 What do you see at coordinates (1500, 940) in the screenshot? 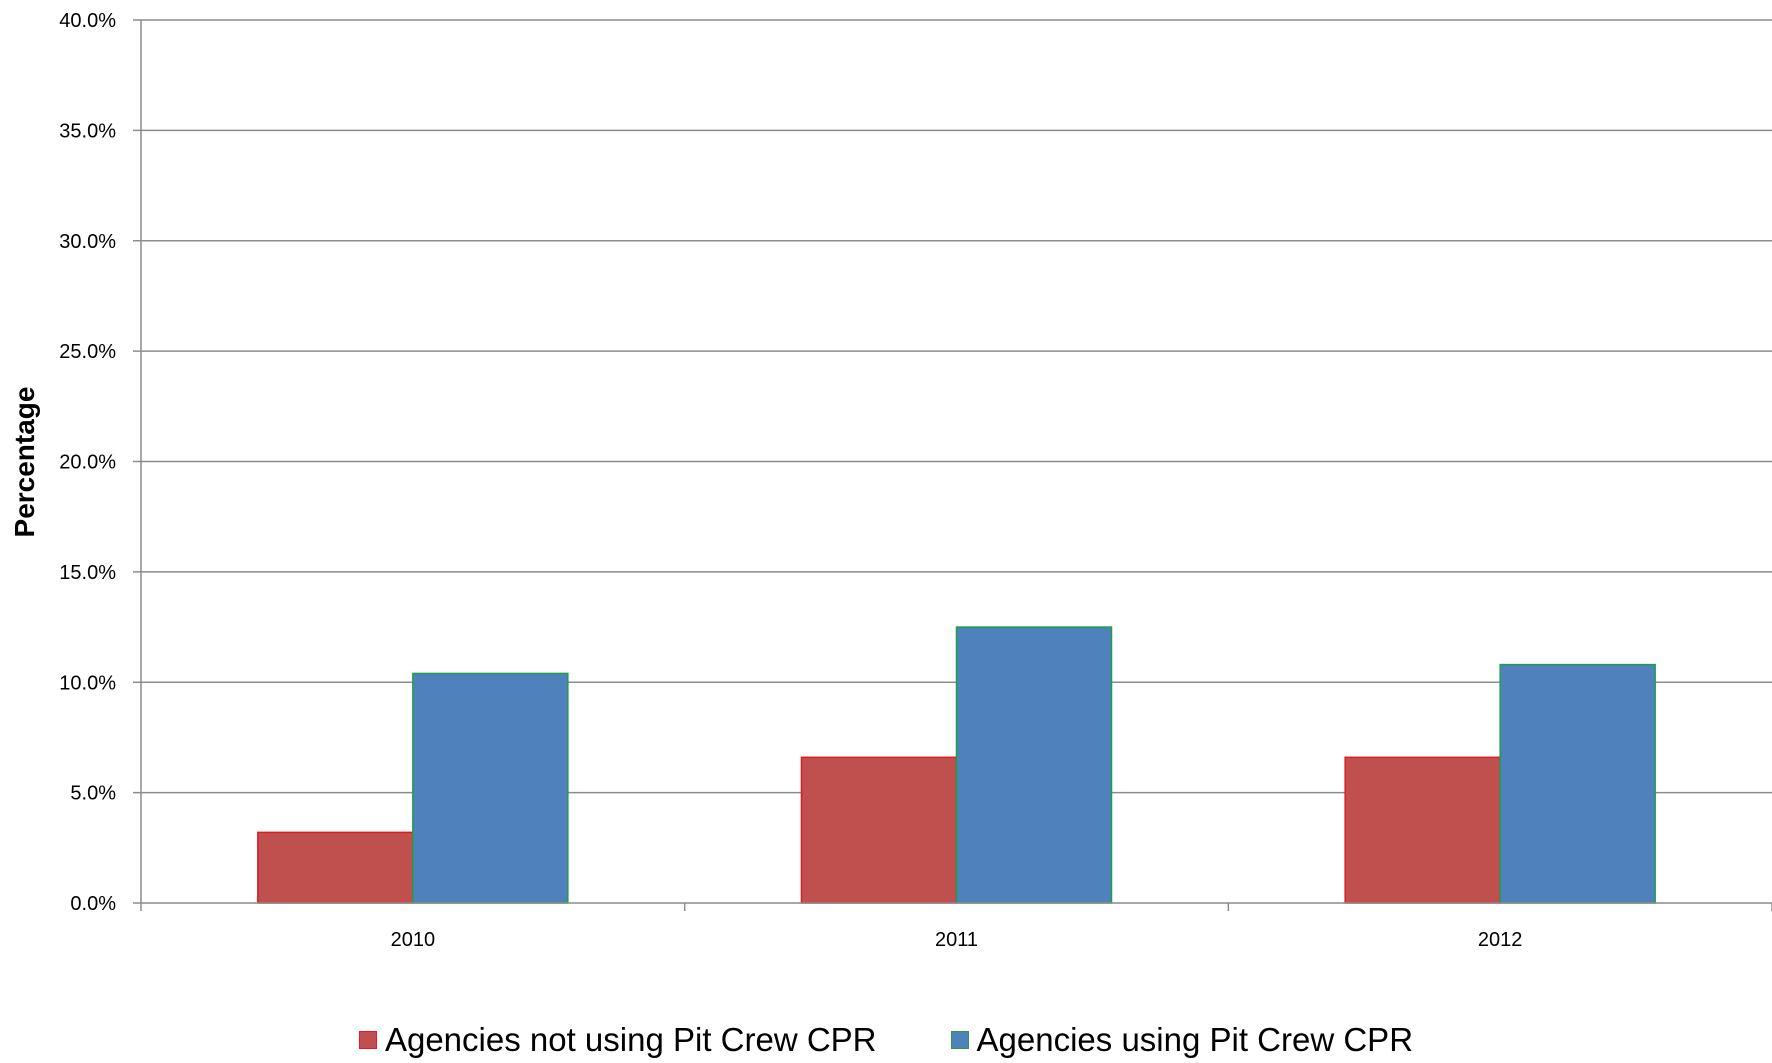
I see `x-tick-label: 2012` at bounding box center [1500, 940].